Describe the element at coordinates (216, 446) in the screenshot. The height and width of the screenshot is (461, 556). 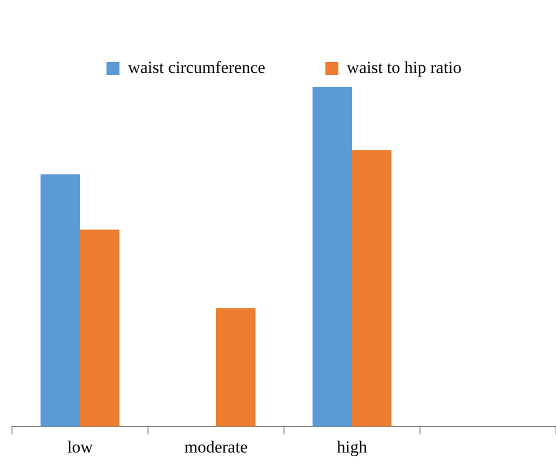
I see `x-tick-label: moderate` at that location.